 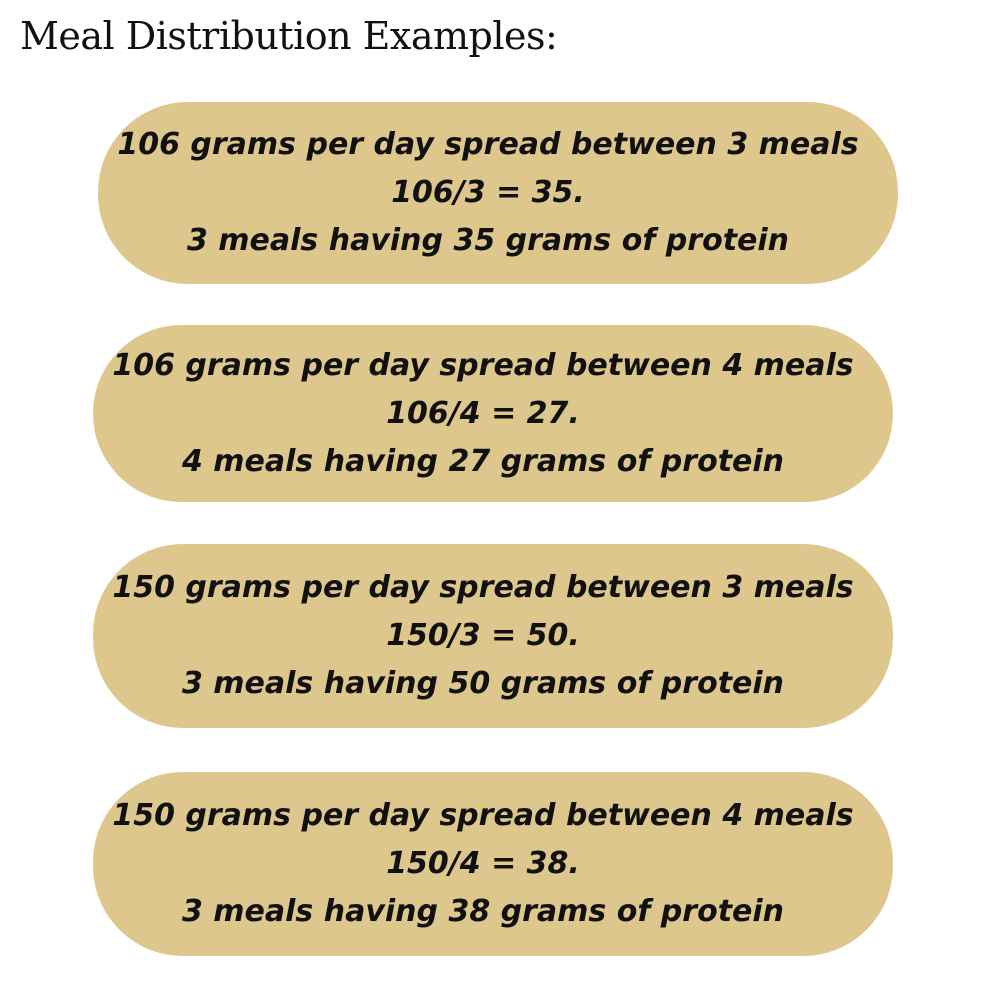 I want to click on example-result-text: 4 meals having 27 grams of protein, so click(x=483, y=461).